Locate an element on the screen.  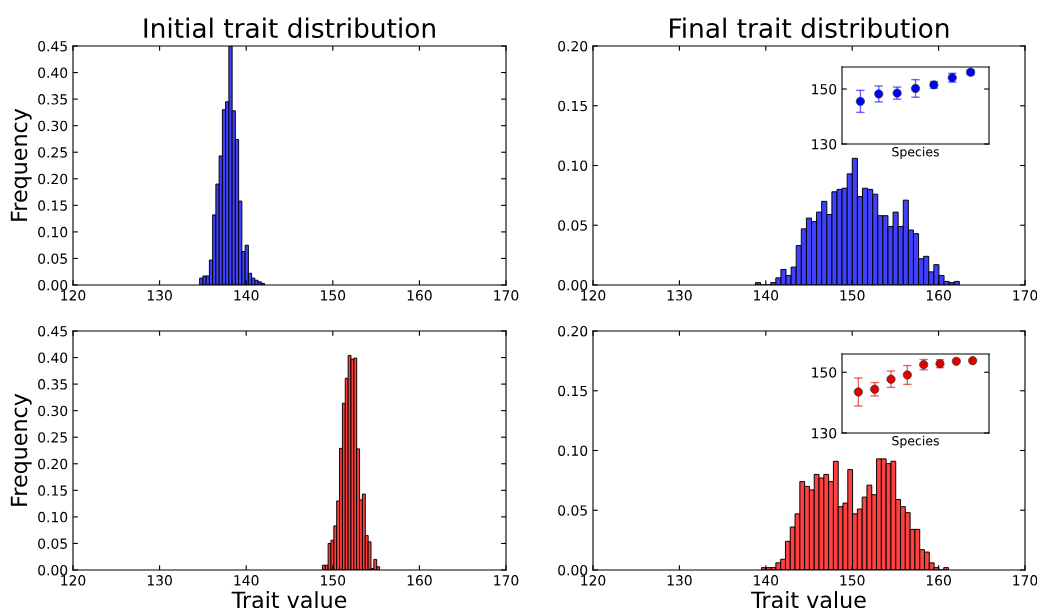
chart-title: Final trait distribution is located at coordinates (809, 28).